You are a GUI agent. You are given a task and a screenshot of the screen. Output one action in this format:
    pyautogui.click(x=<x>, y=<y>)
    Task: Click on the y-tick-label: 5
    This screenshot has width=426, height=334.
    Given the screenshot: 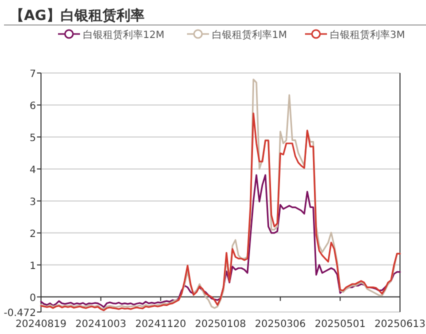 What is the action you would take?
    pyautogui.click(x=33, y=138)
    